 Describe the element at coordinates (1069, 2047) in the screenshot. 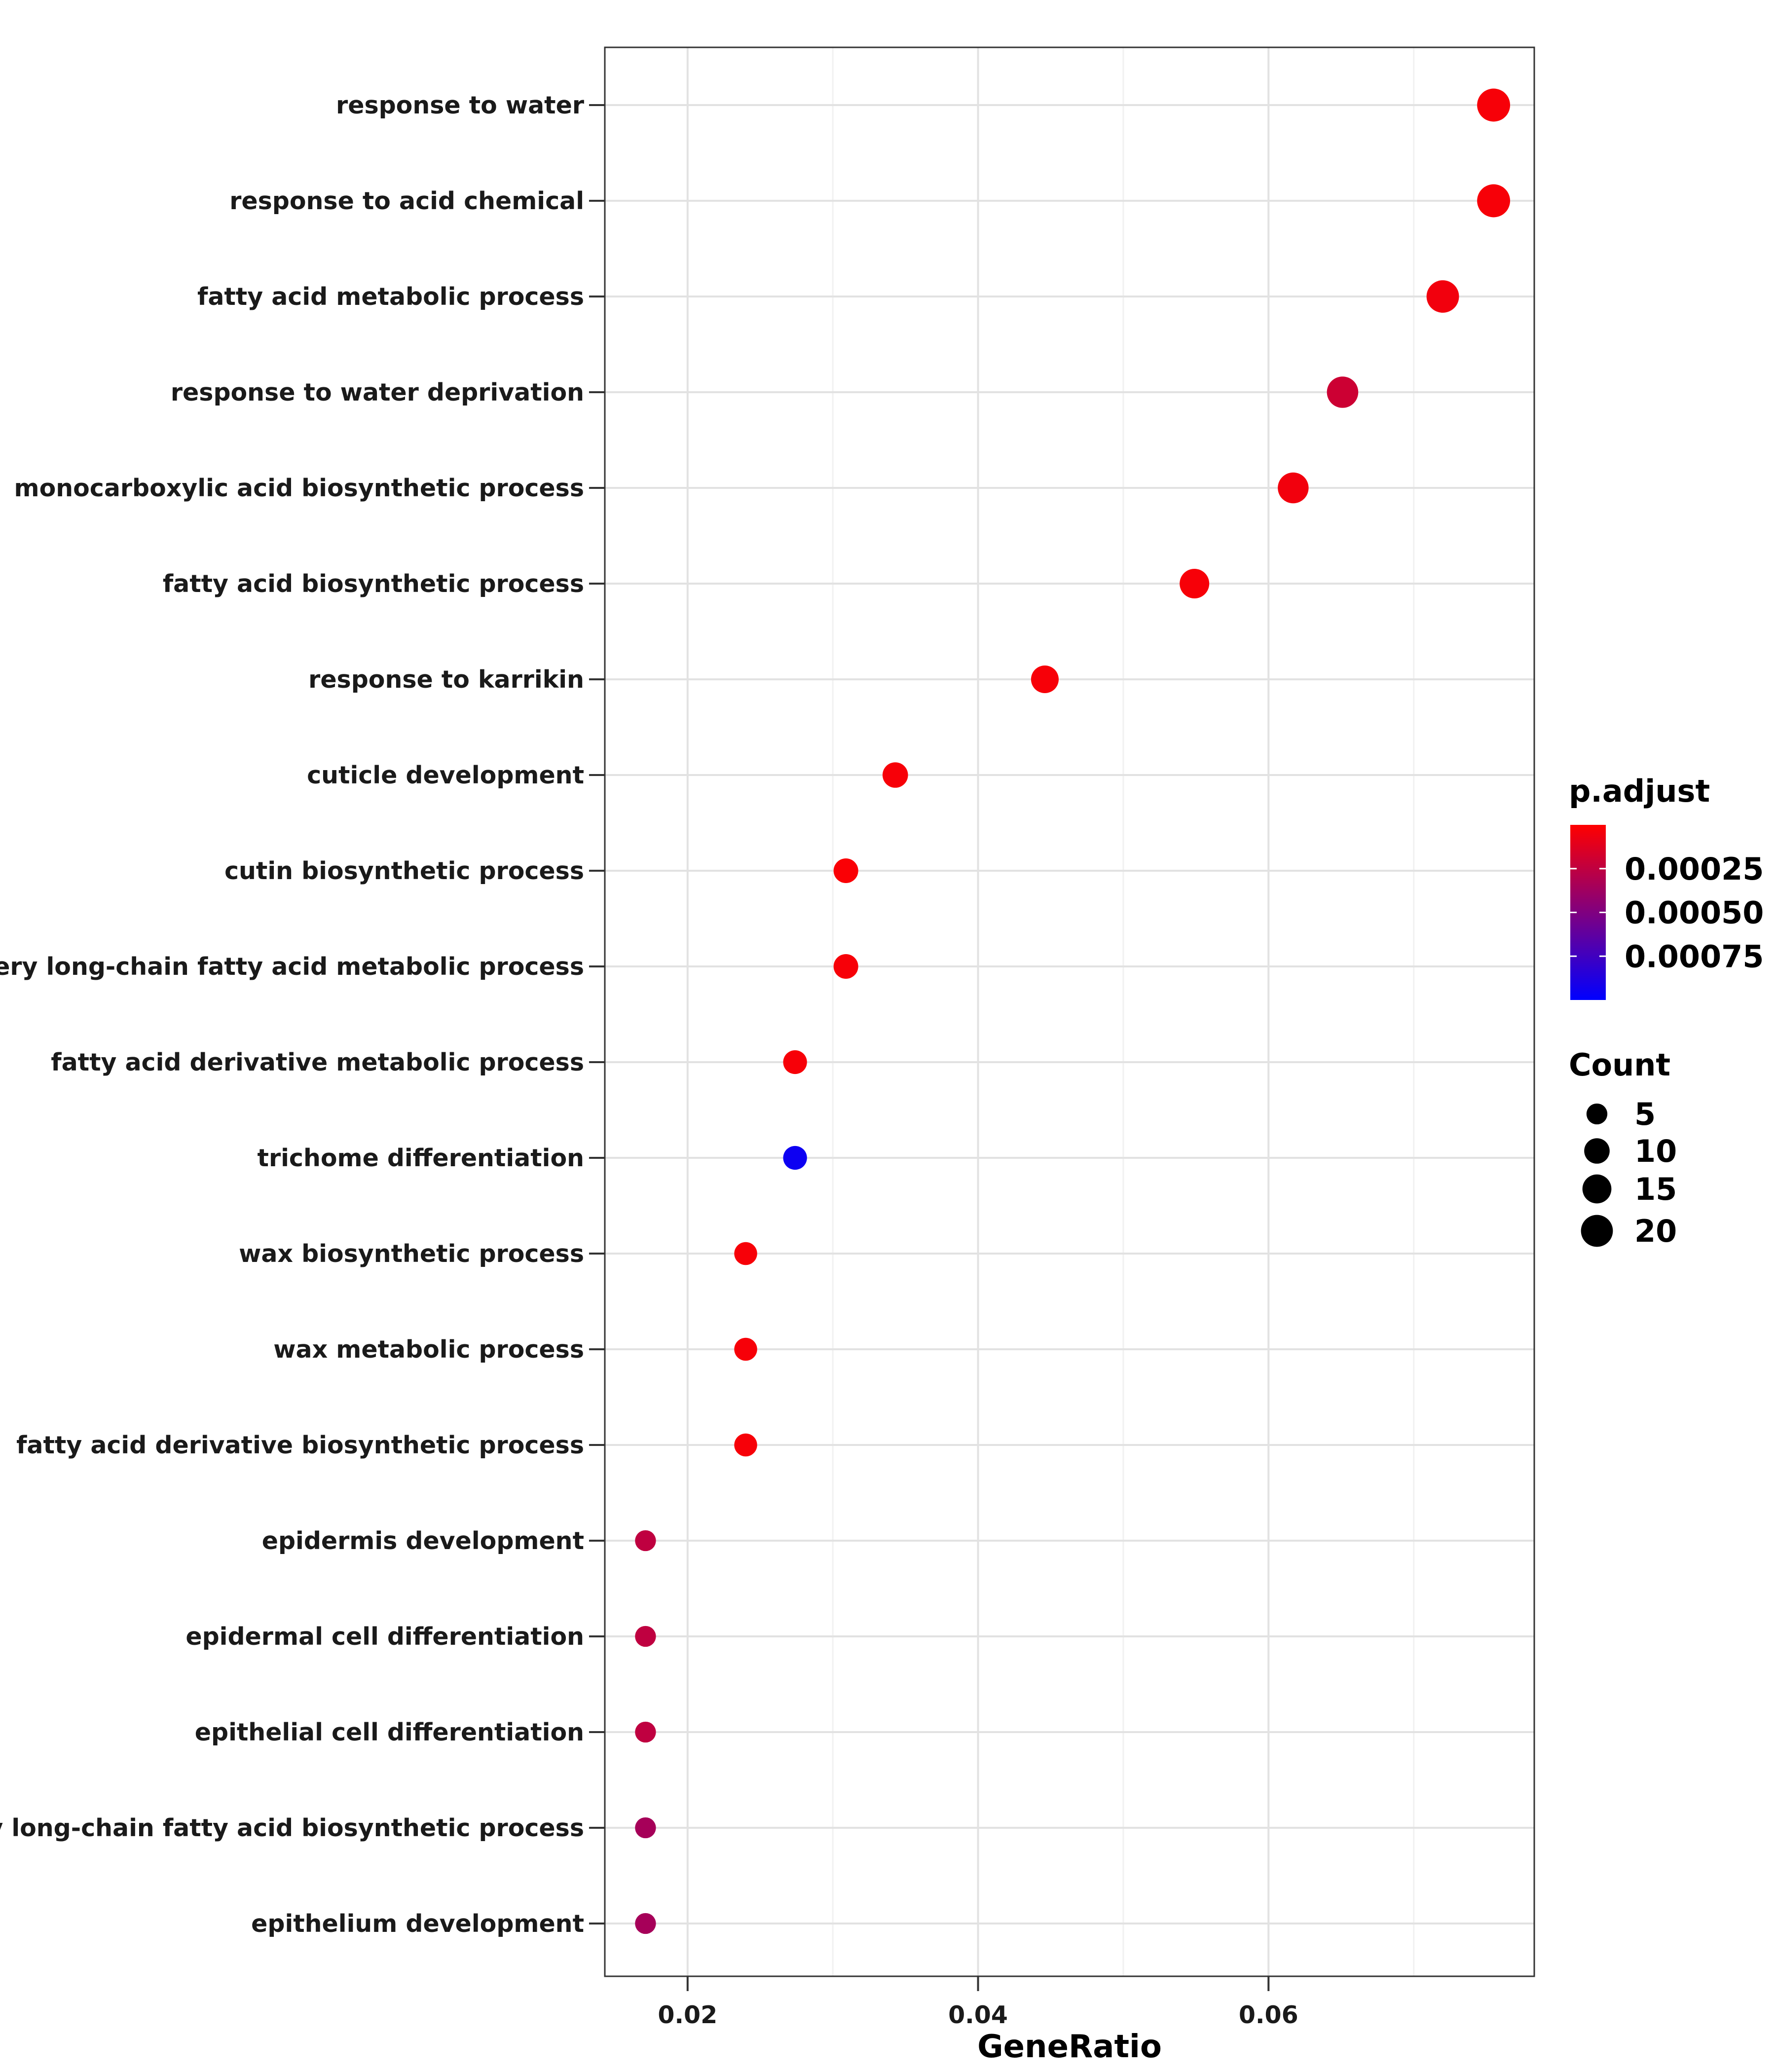

I see `x-axis-title: GeneRatio` at that location.